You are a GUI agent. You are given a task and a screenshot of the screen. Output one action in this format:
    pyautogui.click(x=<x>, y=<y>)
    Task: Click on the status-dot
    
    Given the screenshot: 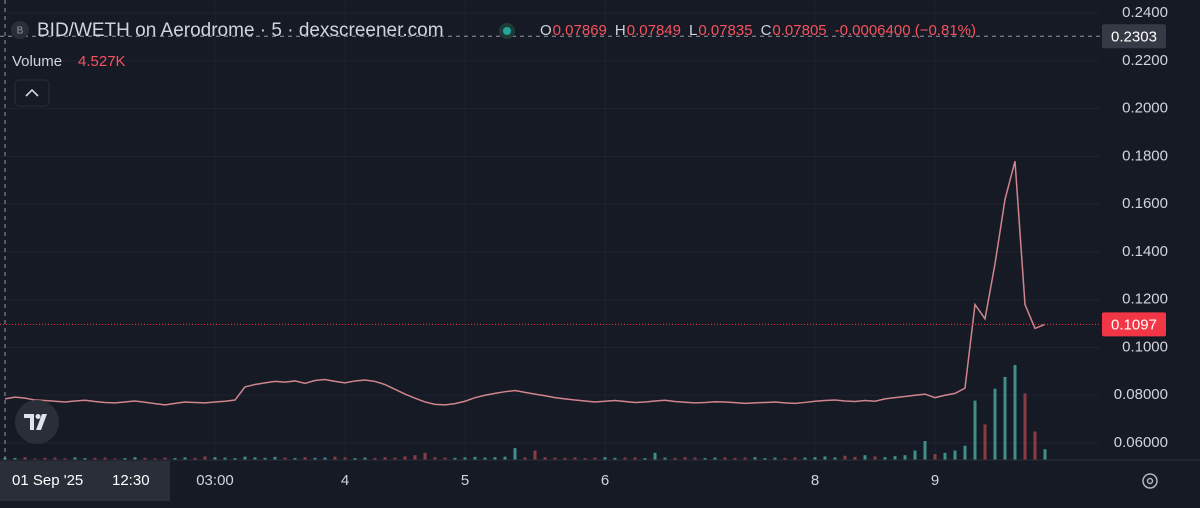 What is the action you would take?
    pyautogui.click(x=507, y=31)
    